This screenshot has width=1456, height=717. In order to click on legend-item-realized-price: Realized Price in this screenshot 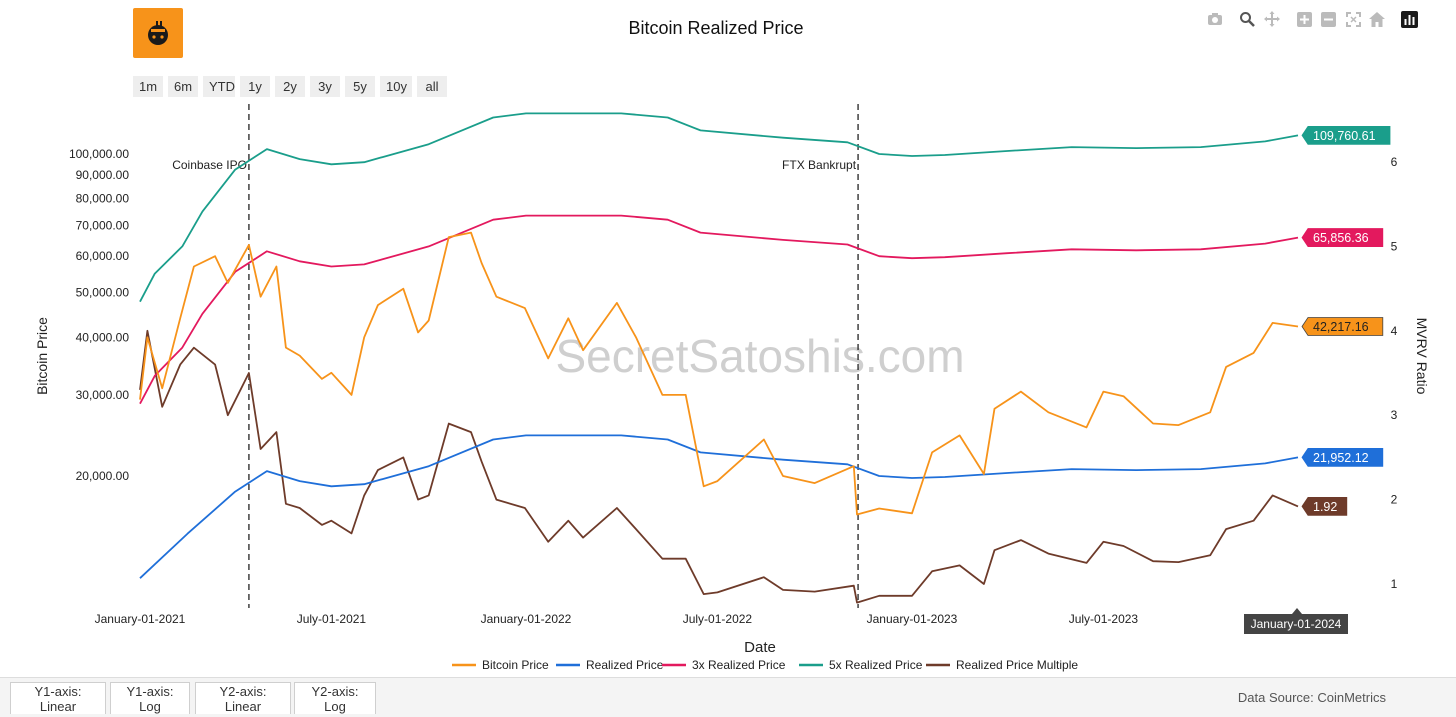, I will do `click(610, 665)`.